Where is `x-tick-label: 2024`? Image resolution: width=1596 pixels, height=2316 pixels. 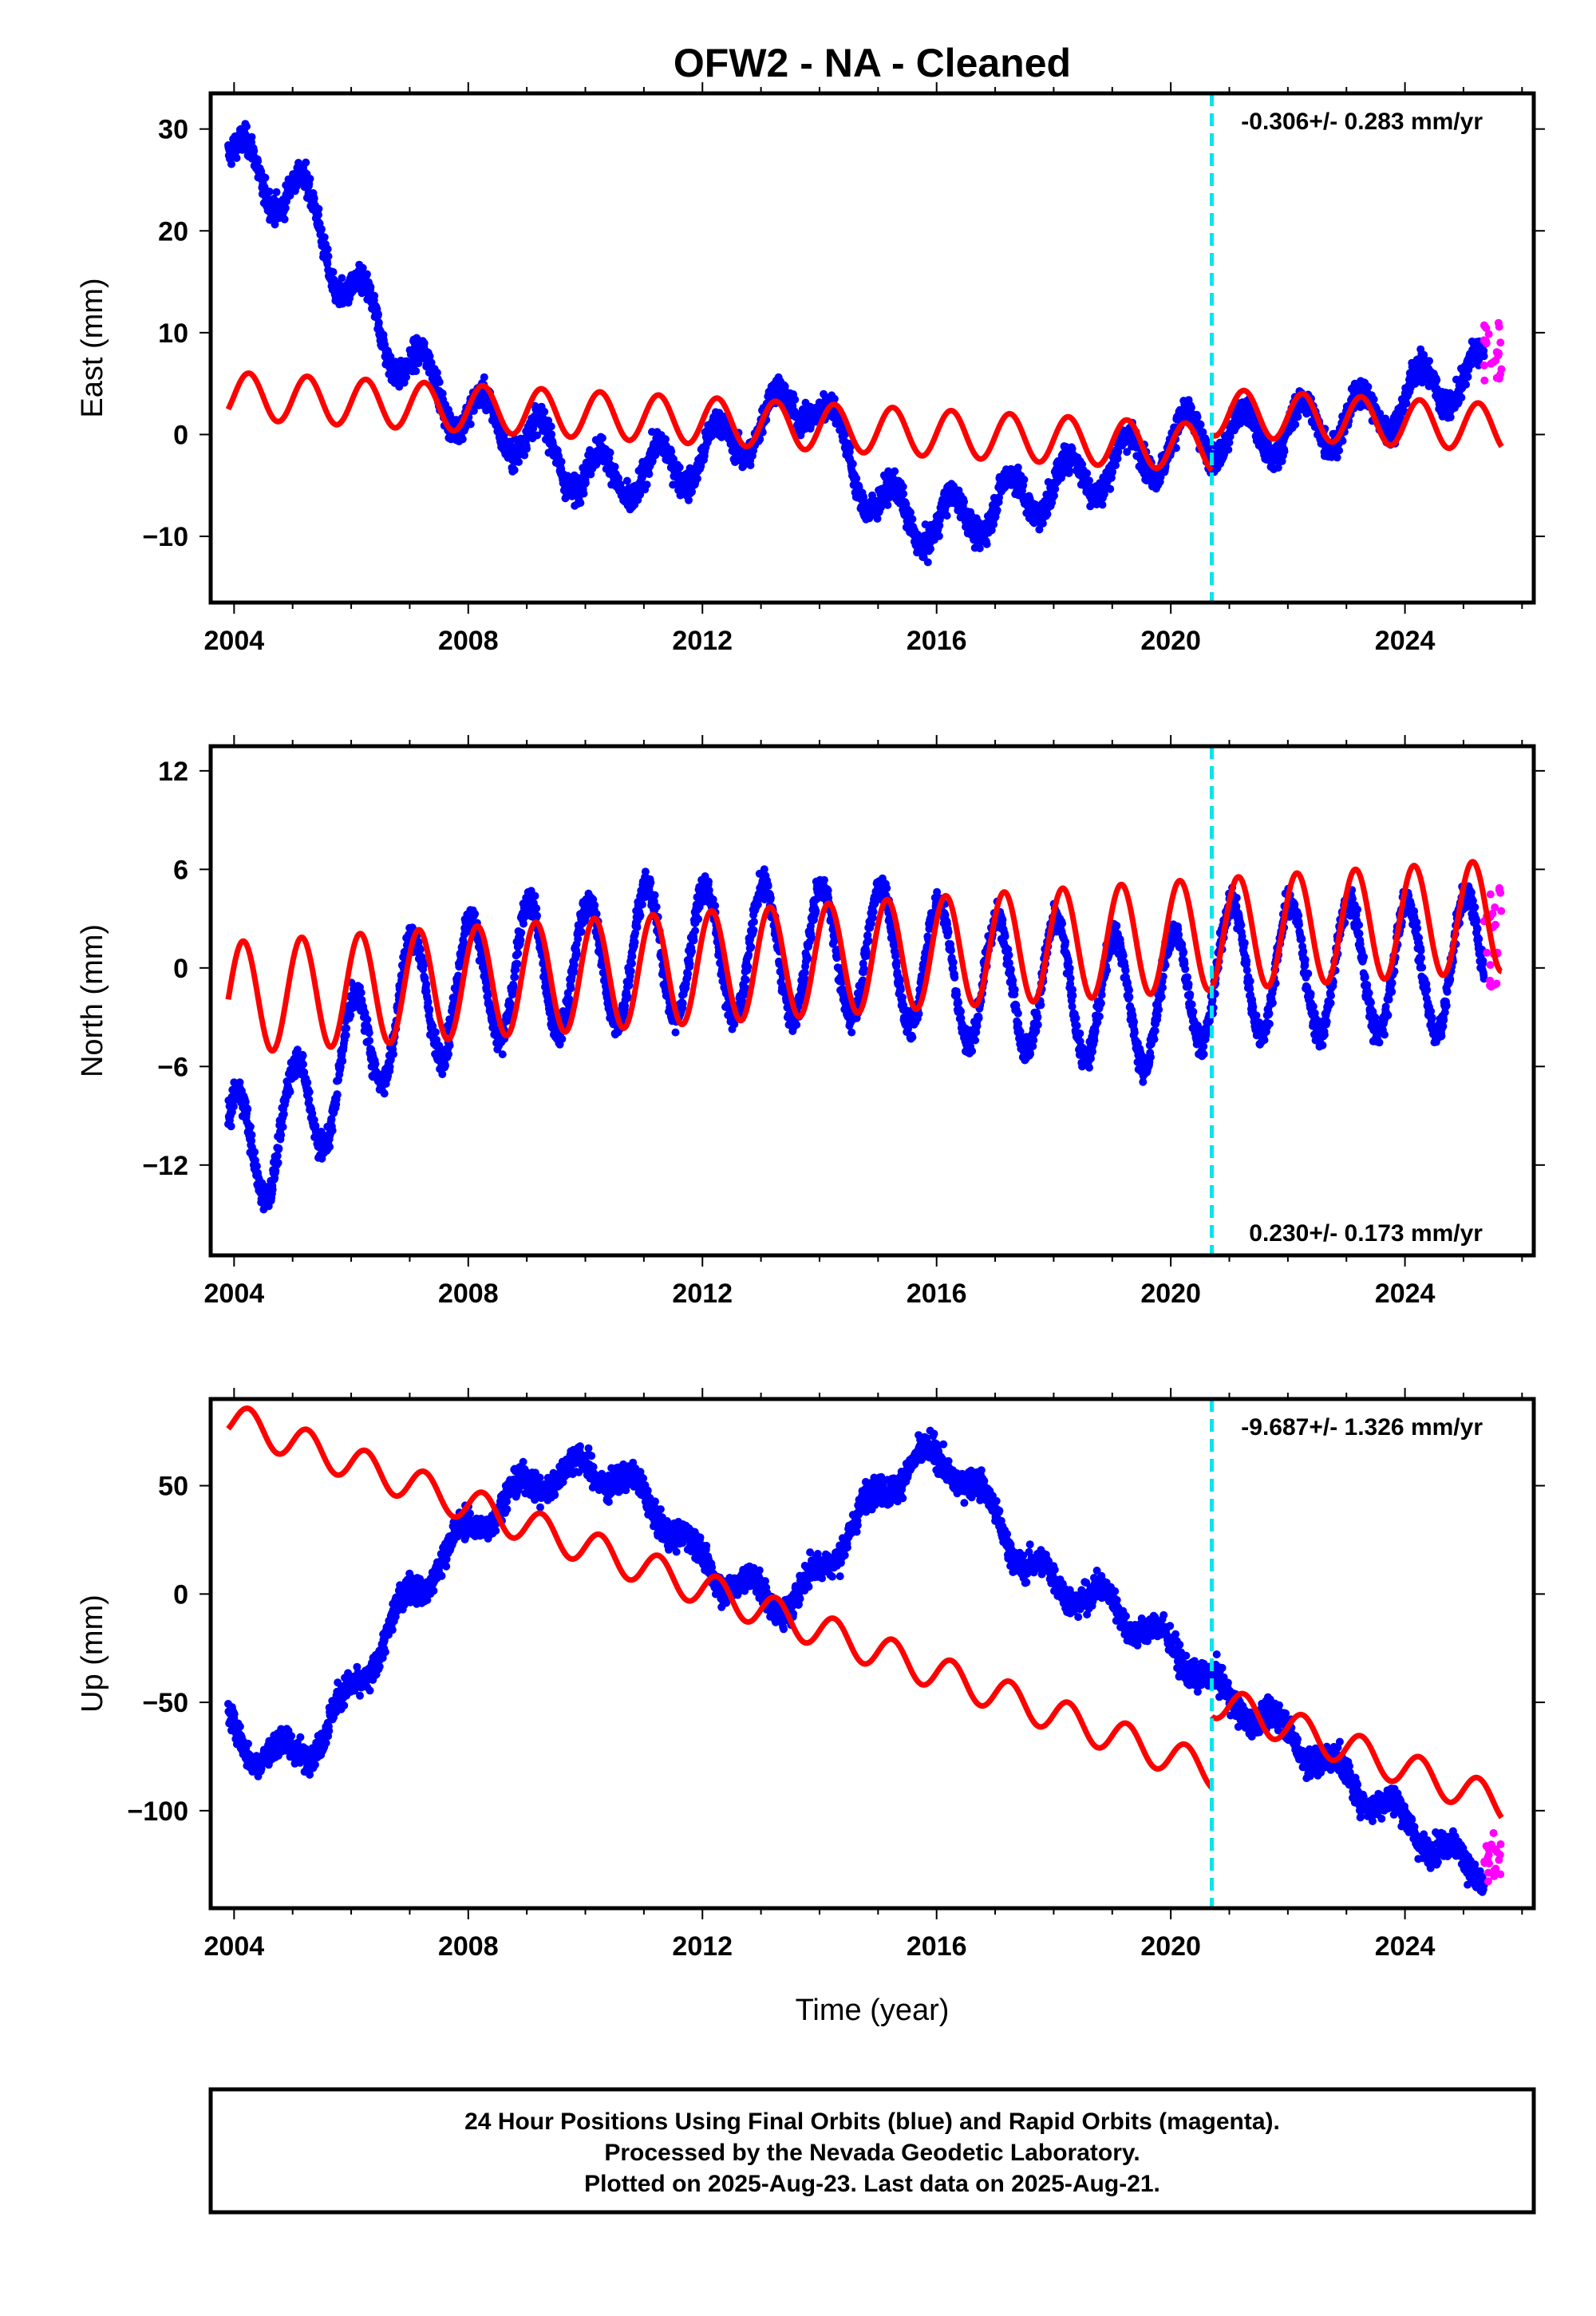
x-tick-label: 2024 is located at coordinates (1405, 641).